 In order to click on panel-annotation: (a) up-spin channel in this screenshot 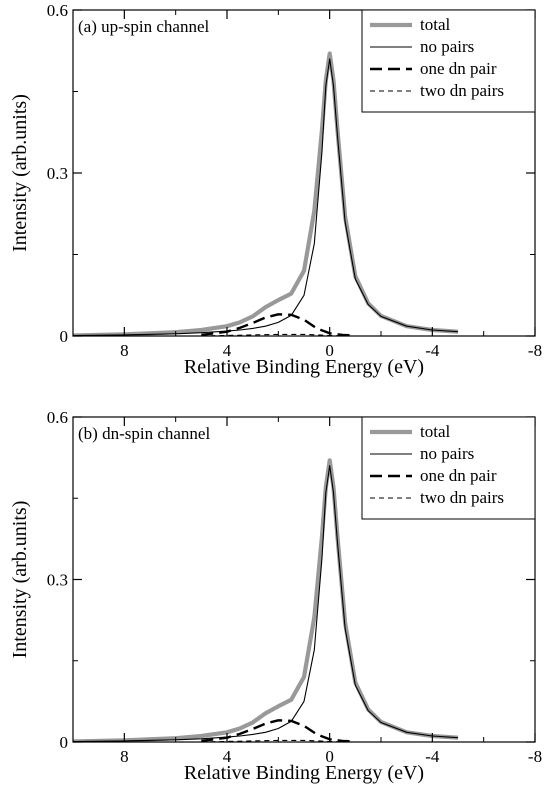, I will do `click(144, 26)`.